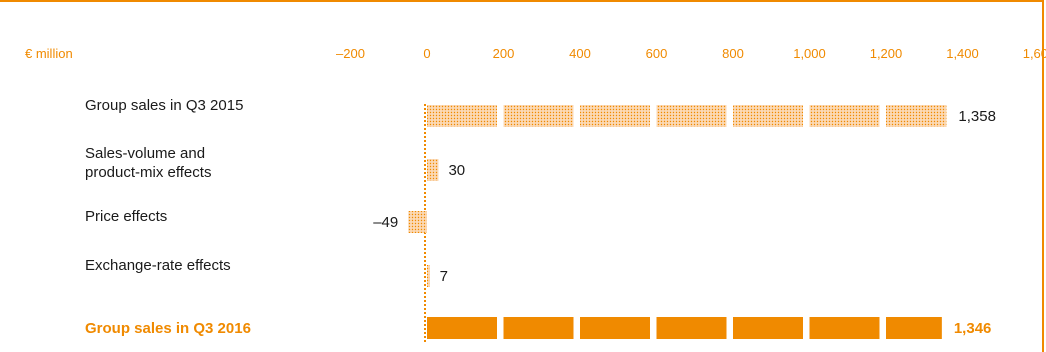  I want to click on category-label: Exchange-rate effects, so click(158, 265).